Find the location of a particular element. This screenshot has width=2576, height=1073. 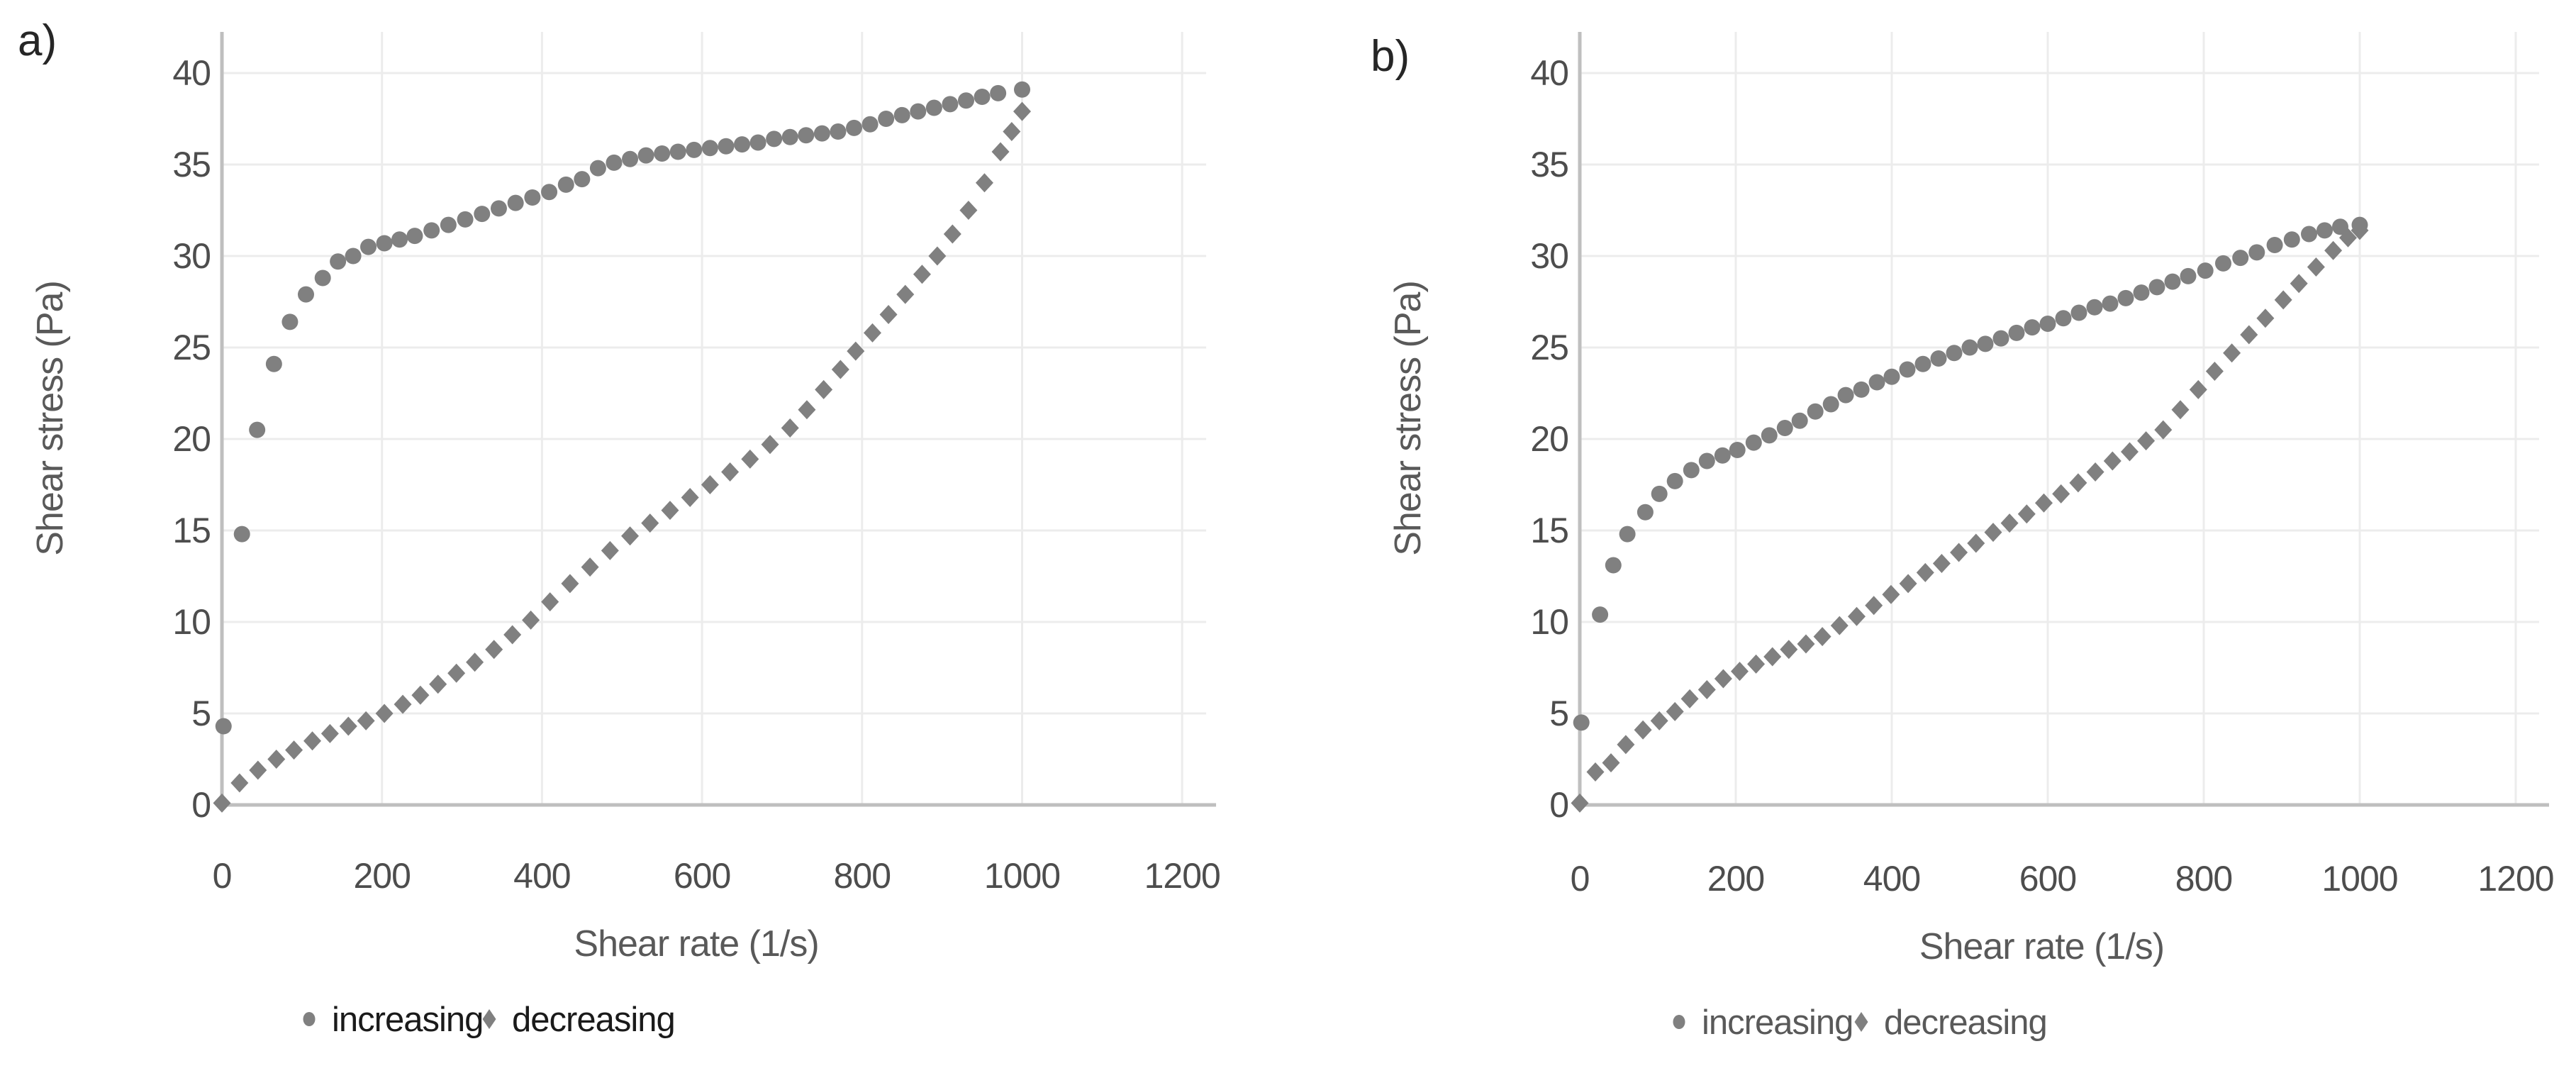

x-tick-label: 800 is located at coordinates (2203, 879).